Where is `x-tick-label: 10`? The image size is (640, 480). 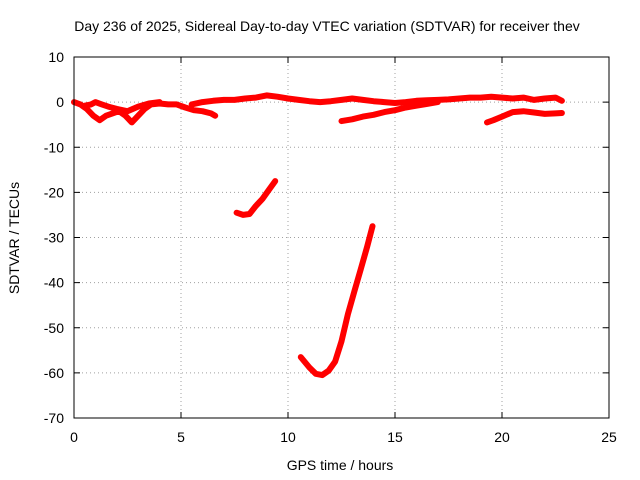
x-tick-label: 10 is located at coordinates (288, 437).